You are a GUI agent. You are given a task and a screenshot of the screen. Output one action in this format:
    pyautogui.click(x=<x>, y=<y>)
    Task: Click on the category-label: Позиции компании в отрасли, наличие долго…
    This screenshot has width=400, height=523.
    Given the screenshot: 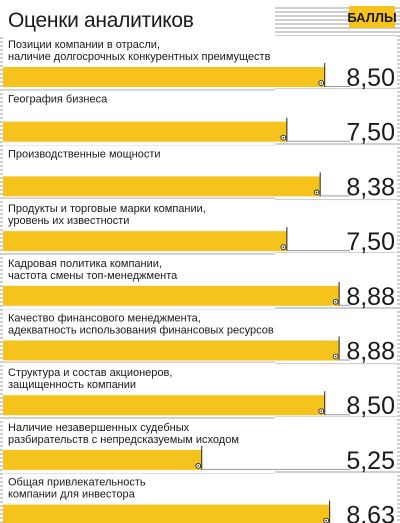 What is the action you would take?
    pyautogui.click(x=139, y=51)
    